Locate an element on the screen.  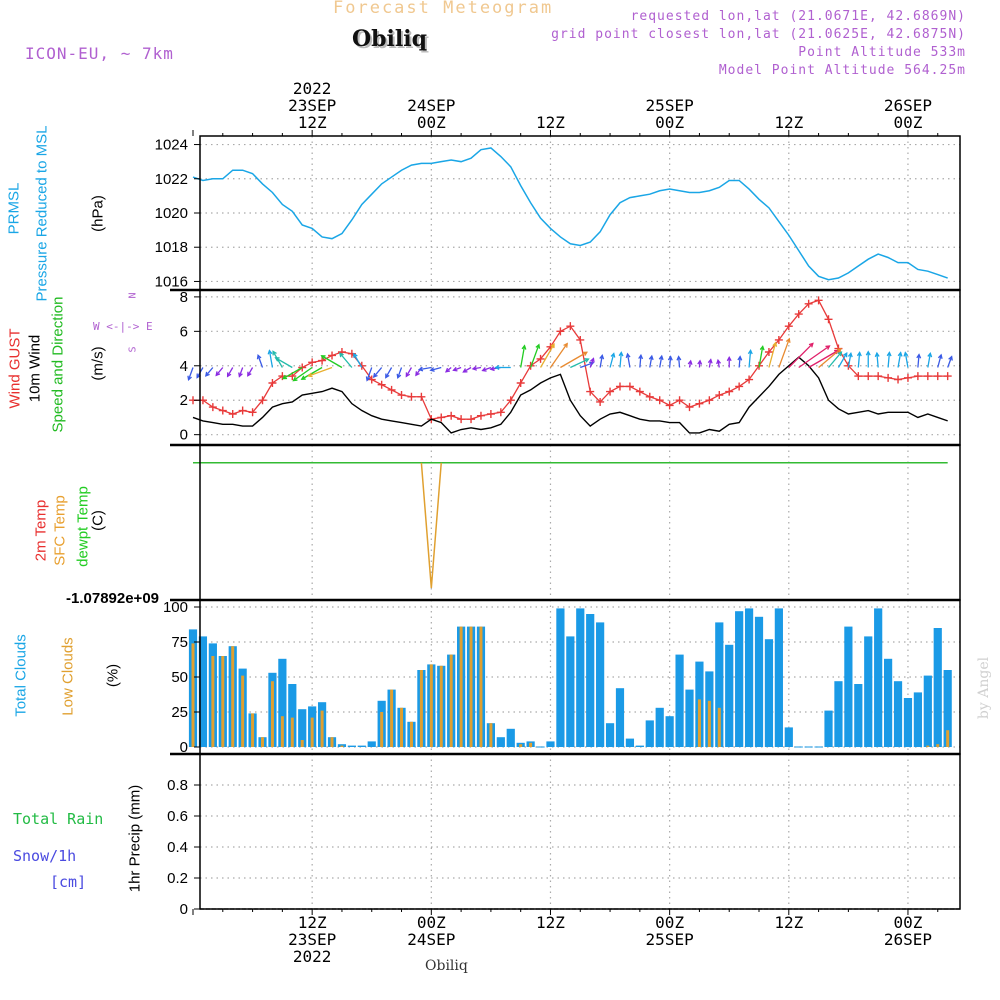
temp-ymin-label: -1.07892e+09 is located at coordinates (113, 598).